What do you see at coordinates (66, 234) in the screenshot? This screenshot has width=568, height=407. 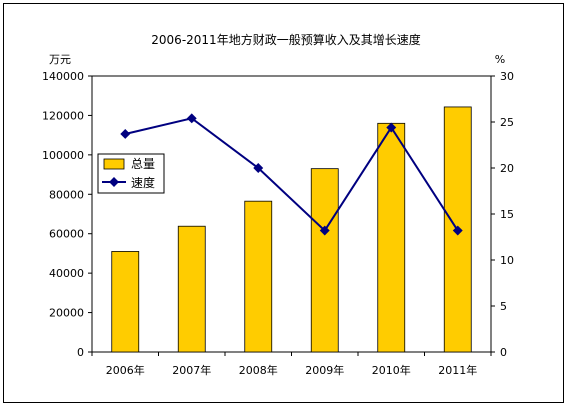 I see `y-left-tick-label-3: 60000` at bounding box center [66, 234].